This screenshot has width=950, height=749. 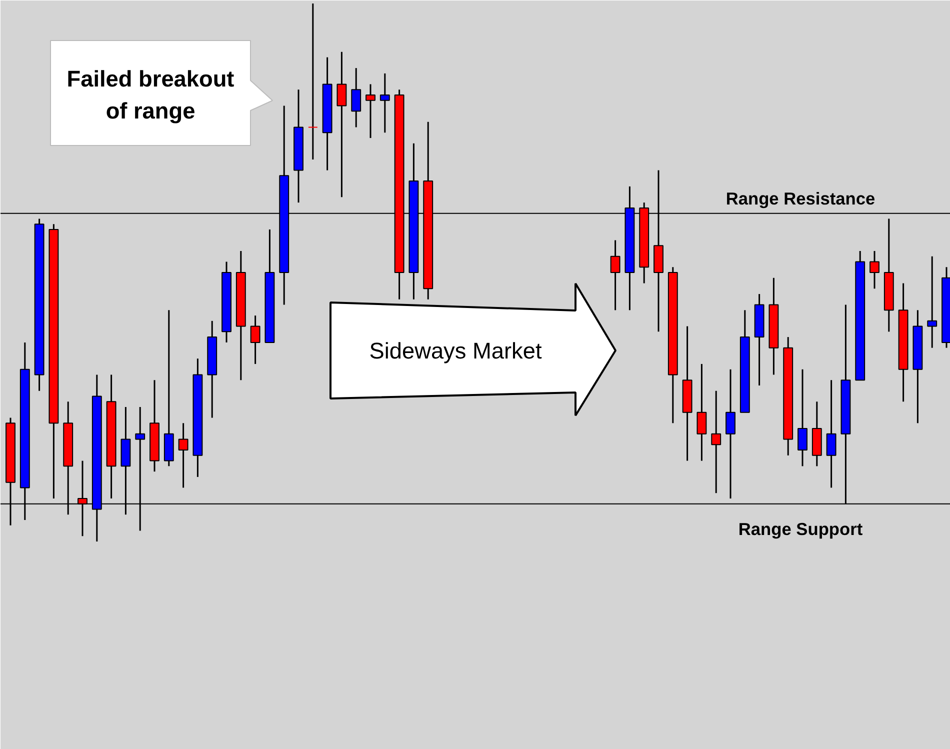 I want to click on ref-line-label: Range Support, so click(x=800, y=528).